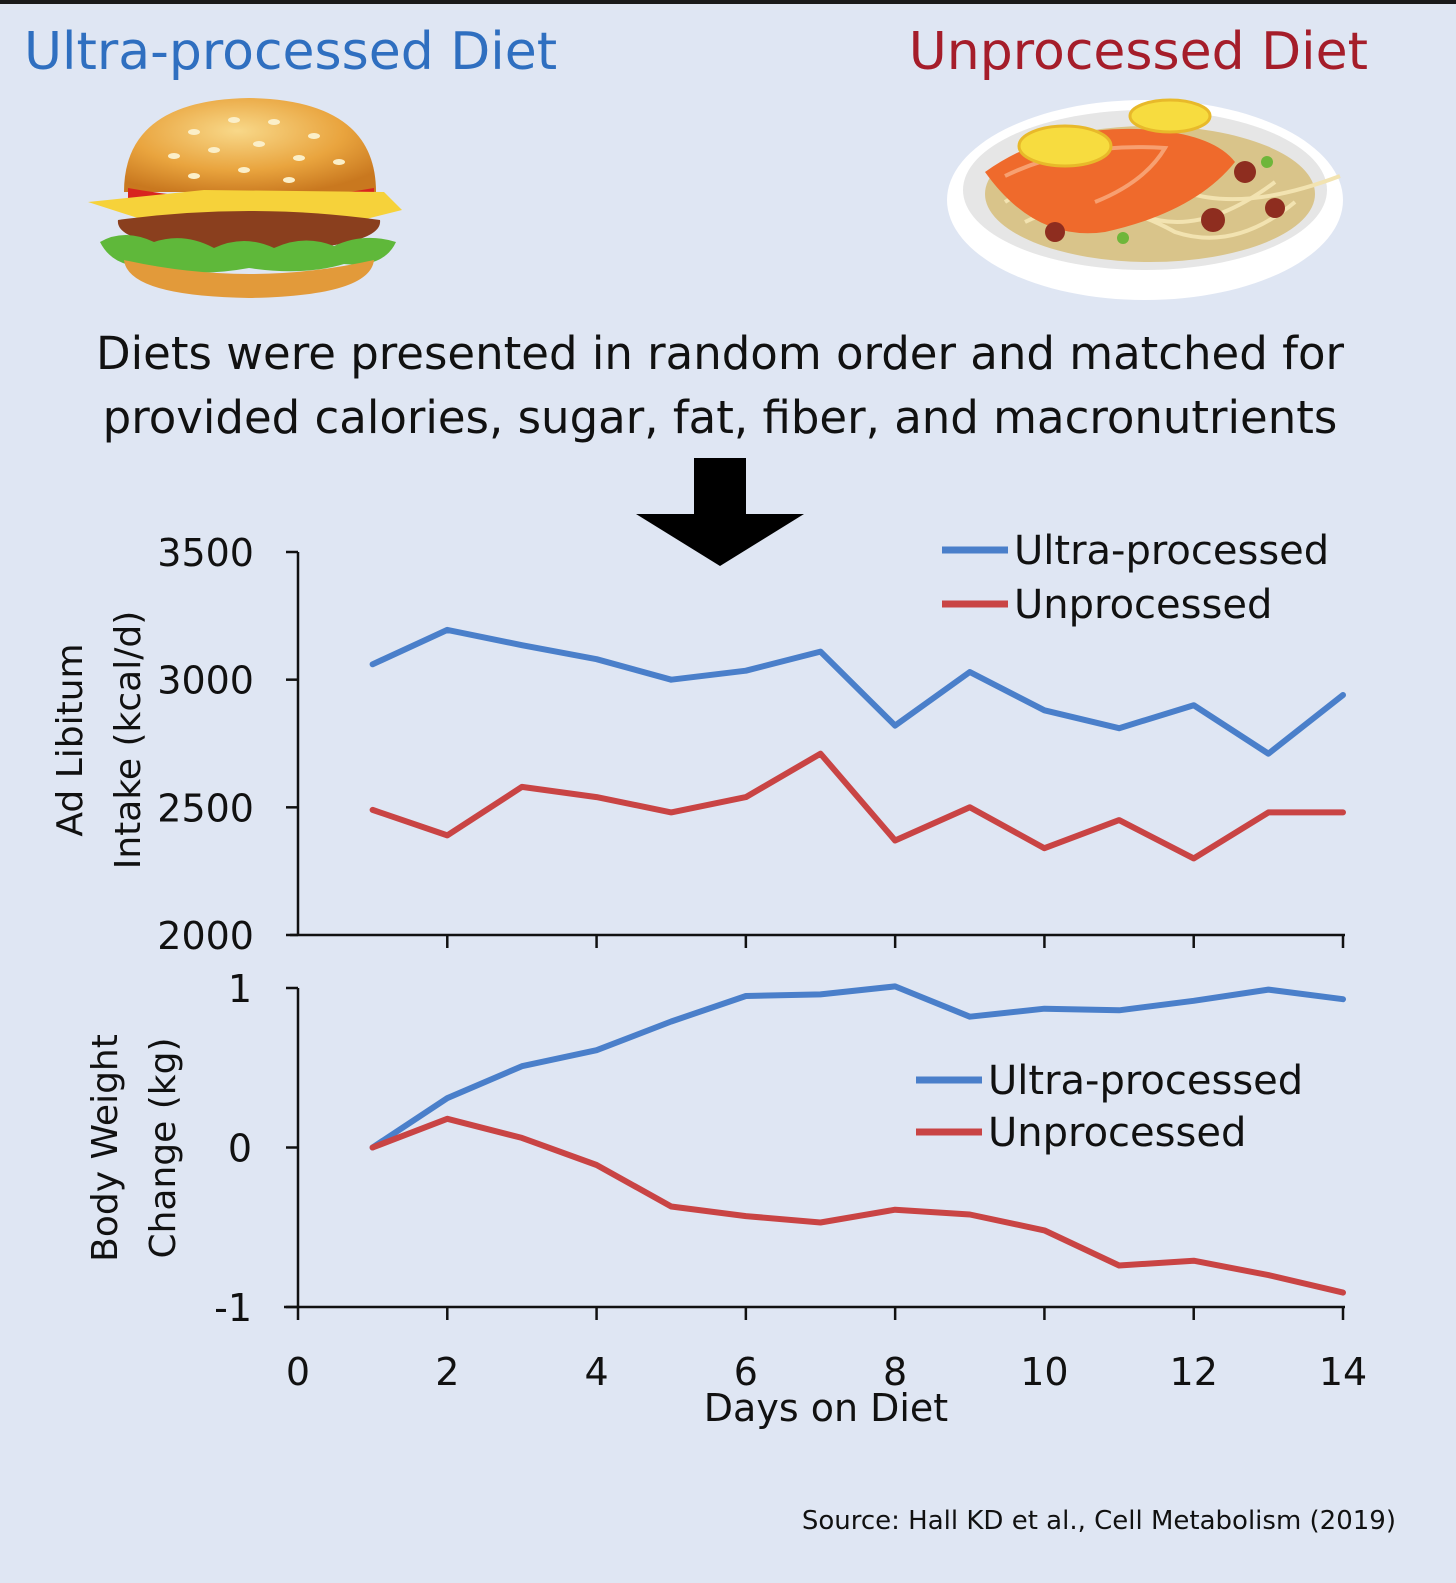 The height and width of the screenshot is (1583, 1456). Describe the element at coordinates (447, 1372) in the screenshot. I see `chart-2-x-tick-label: 2` at that location.